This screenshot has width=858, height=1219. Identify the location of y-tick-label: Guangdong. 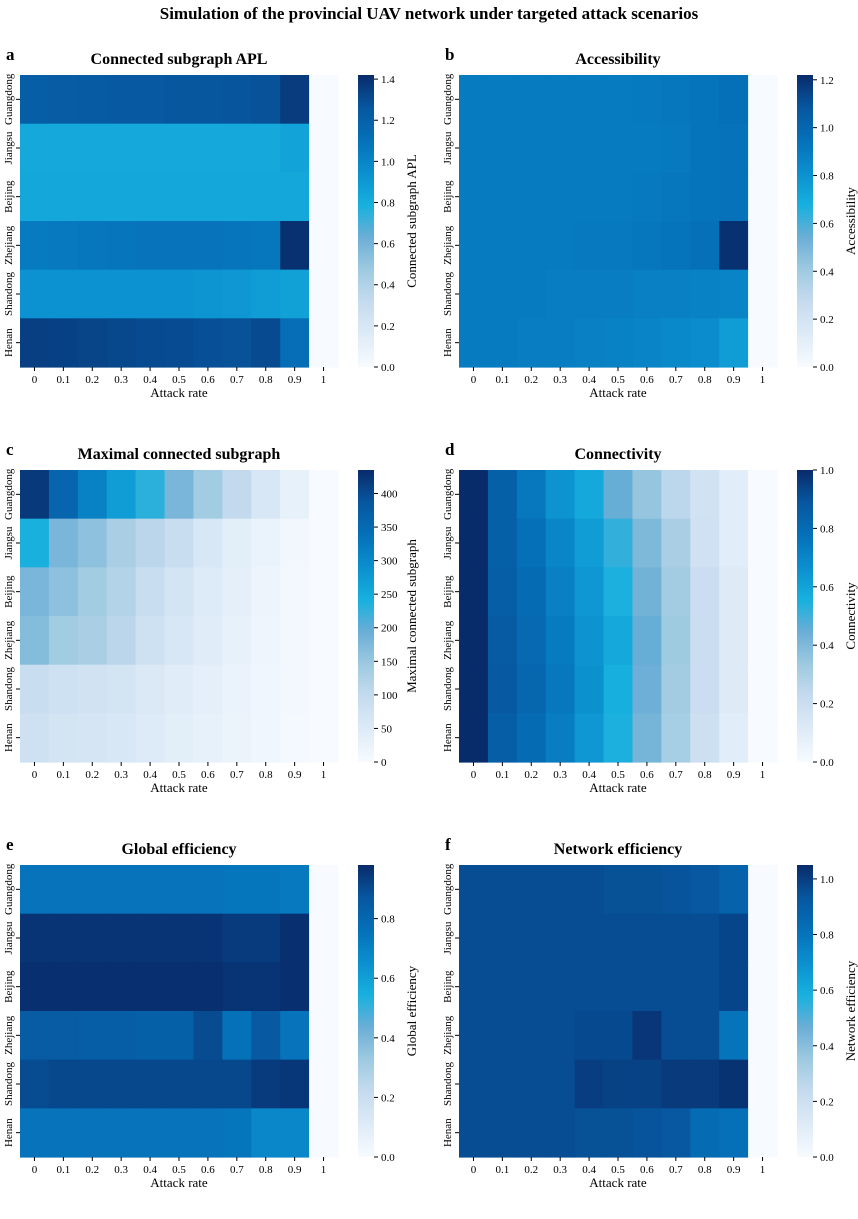
(9, 494).